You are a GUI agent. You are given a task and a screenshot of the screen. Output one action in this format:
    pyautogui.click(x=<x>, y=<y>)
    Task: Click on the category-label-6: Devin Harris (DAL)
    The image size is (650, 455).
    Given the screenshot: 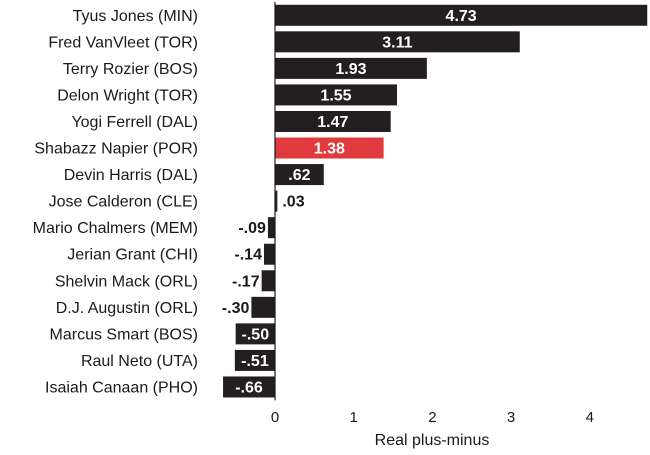 What is the action you would take?
    pyautogui.click(x=131, y=175)
    